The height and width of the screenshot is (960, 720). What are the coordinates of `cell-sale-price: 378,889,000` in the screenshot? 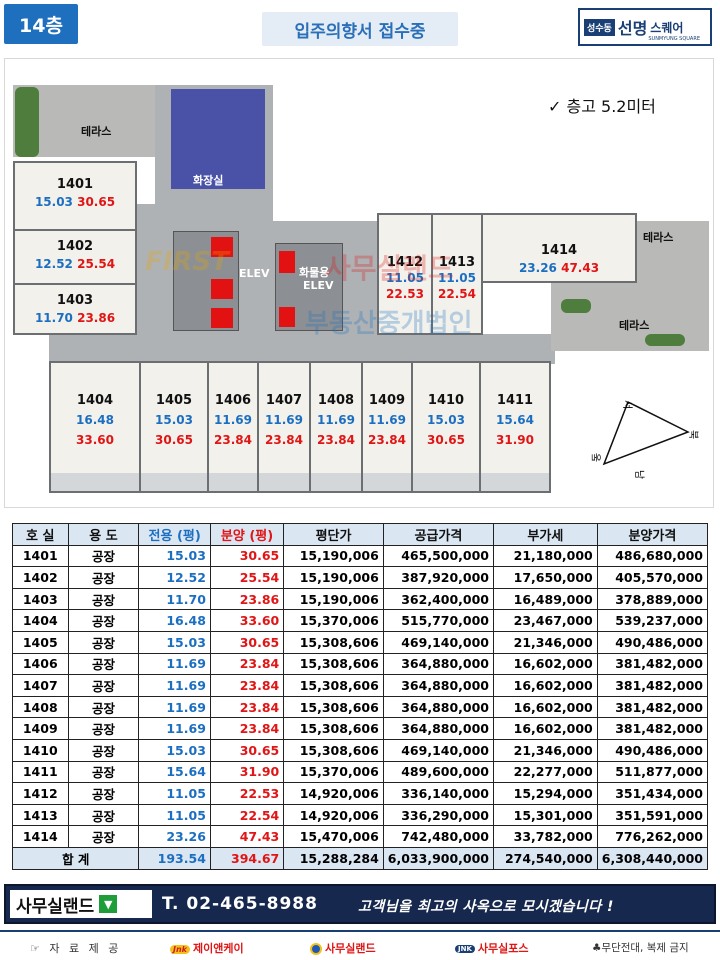 It's located at (652, 599).